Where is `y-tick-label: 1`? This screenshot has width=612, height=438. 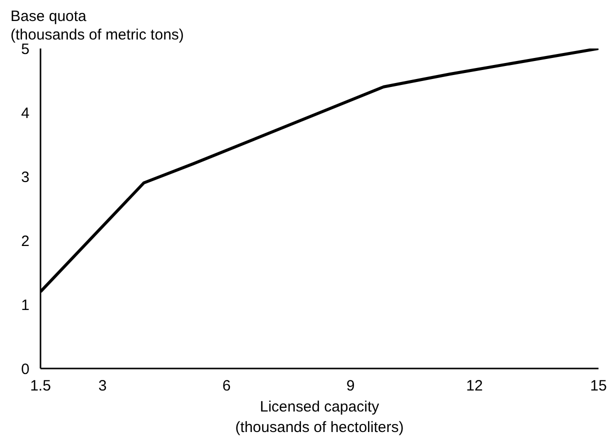 y-tick-label: 1 is located at coordinates (25, 305).